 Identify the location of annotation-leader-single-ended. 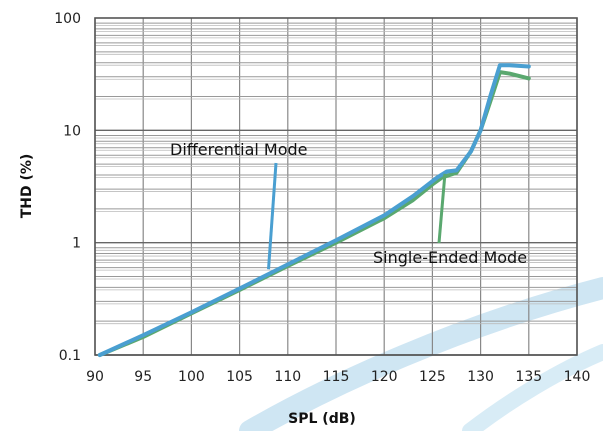
(442, 208).